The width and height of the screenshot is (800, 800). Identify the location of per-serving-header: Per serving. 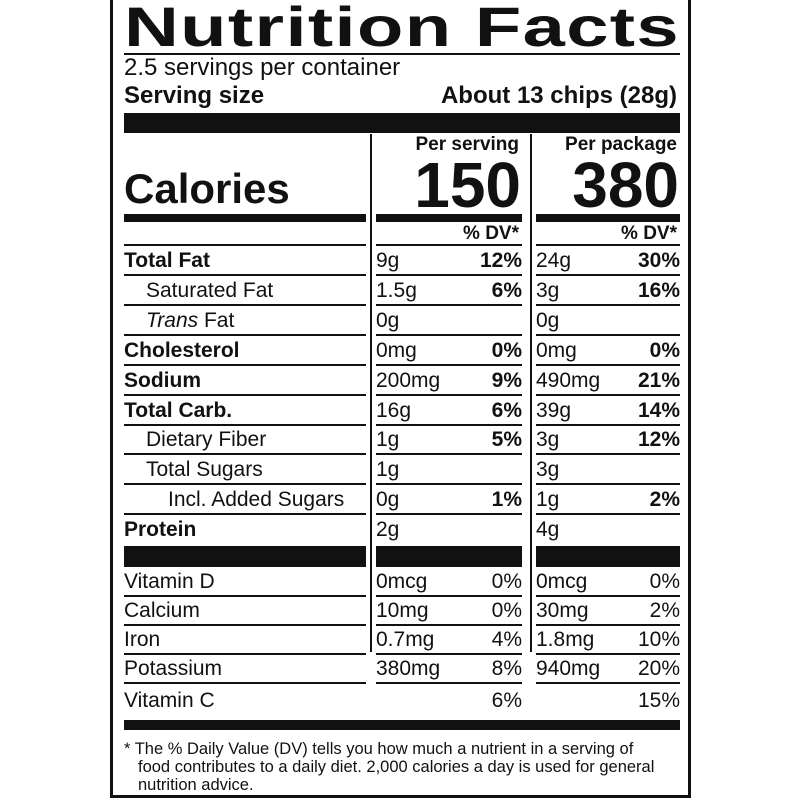
(467, 144).